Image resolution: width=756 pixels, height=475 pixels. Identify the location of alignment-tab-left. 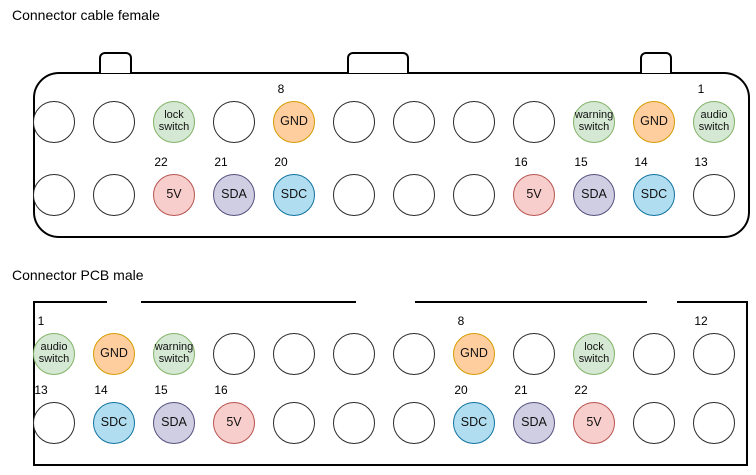
(115, 62).